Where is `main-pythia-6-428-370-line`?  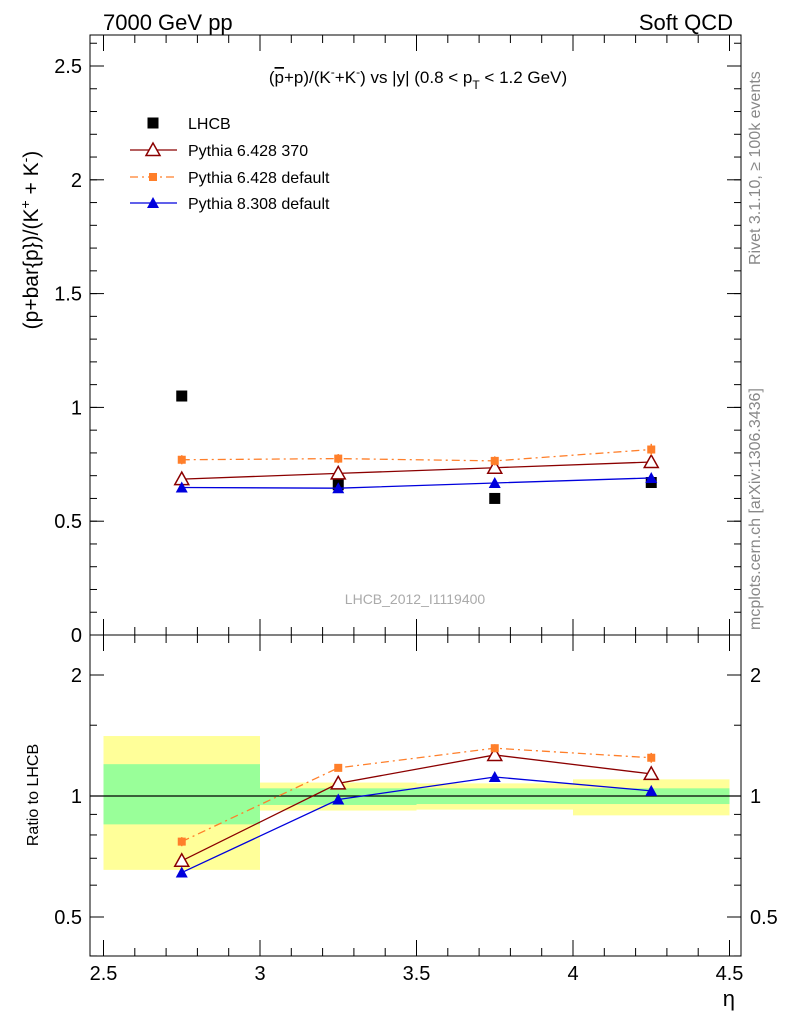 main-pythia-6-428-370-line is located at coordinates (416, 470).